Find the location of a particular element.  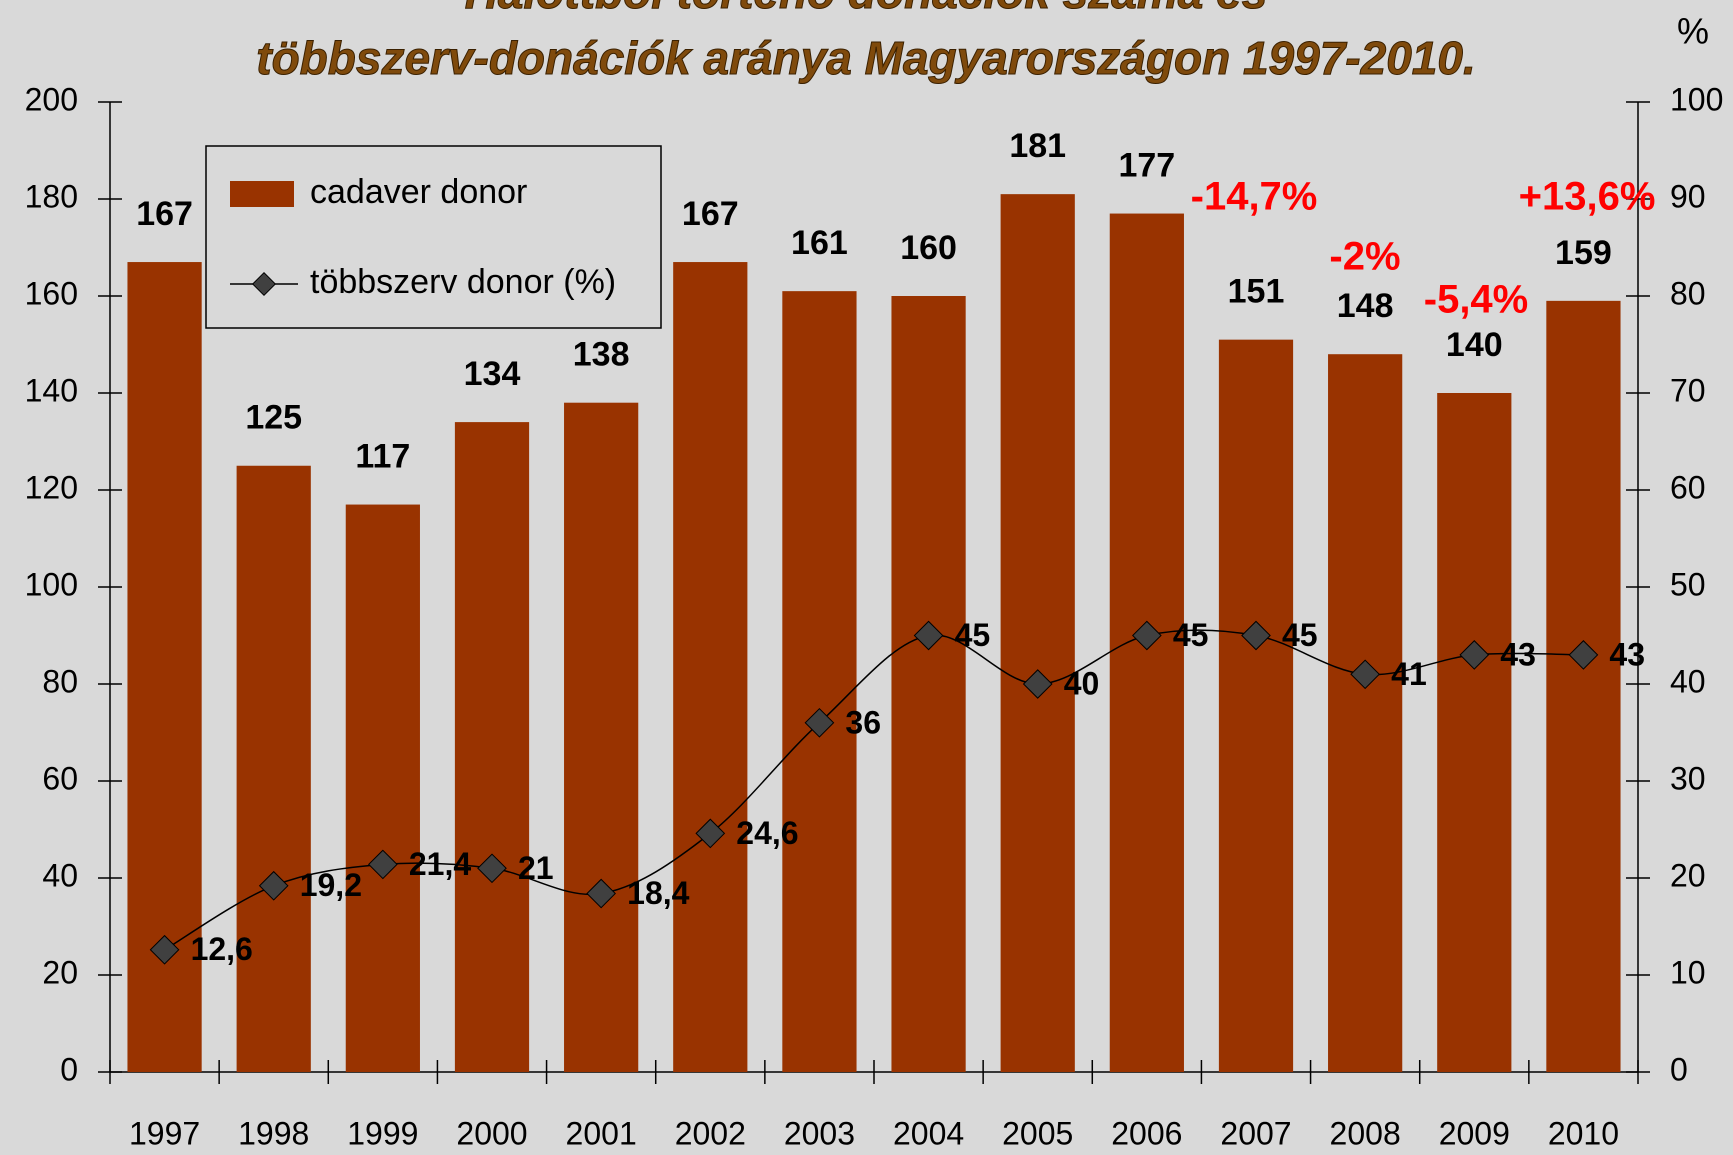

y-tick-label: 40 is located at coordinates (60, 875).